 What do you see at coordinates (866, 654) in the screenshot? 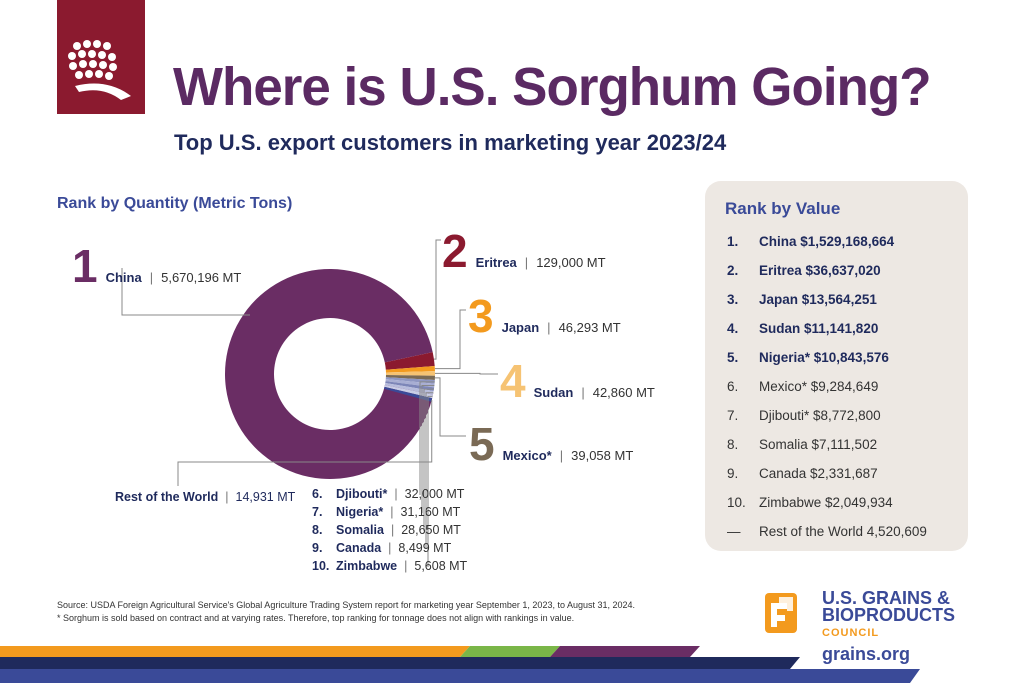
I see `org-url-link: grains.org` at bounding box center [866, 654].